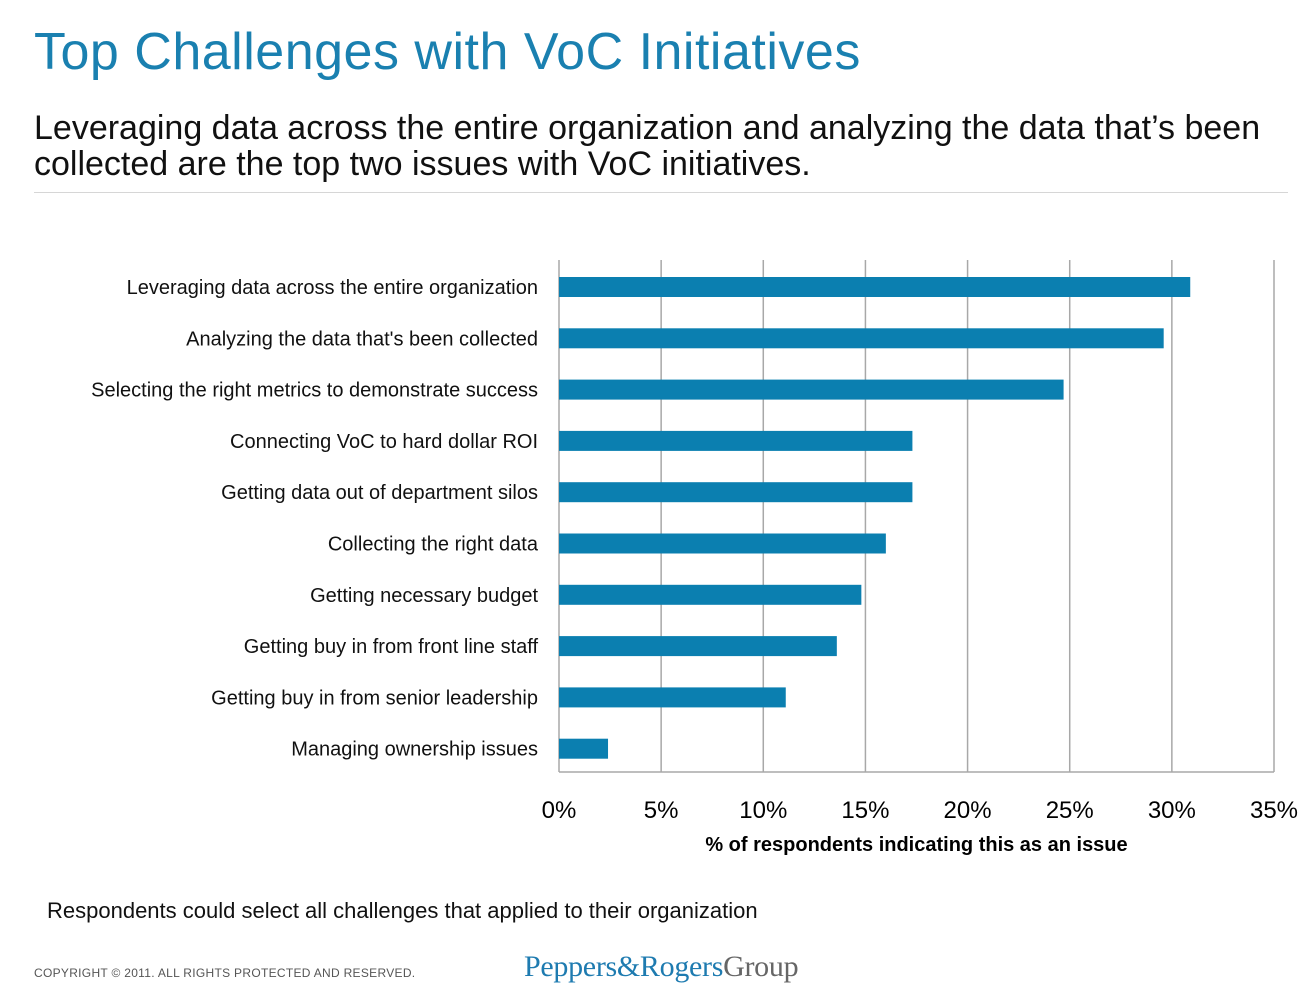  Describe the element at coordinates (384, 442) in the screenshot. I see `category-label: Connecting VoC to hard dollar ROI` at that location.